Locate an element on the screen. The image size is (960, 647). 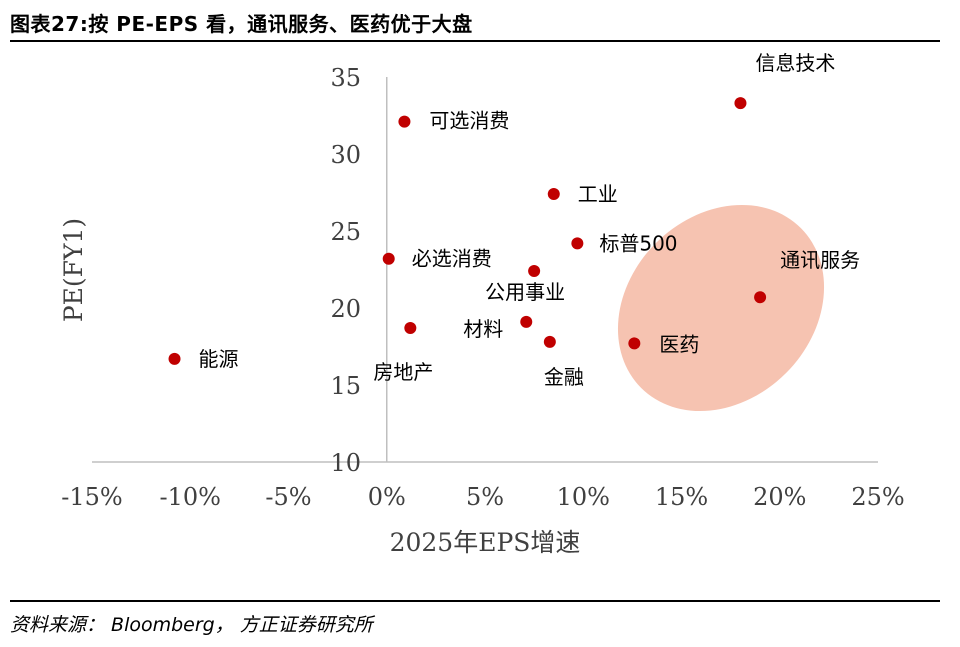
point-label: 信息技术 is located at coordinates (795, 63).